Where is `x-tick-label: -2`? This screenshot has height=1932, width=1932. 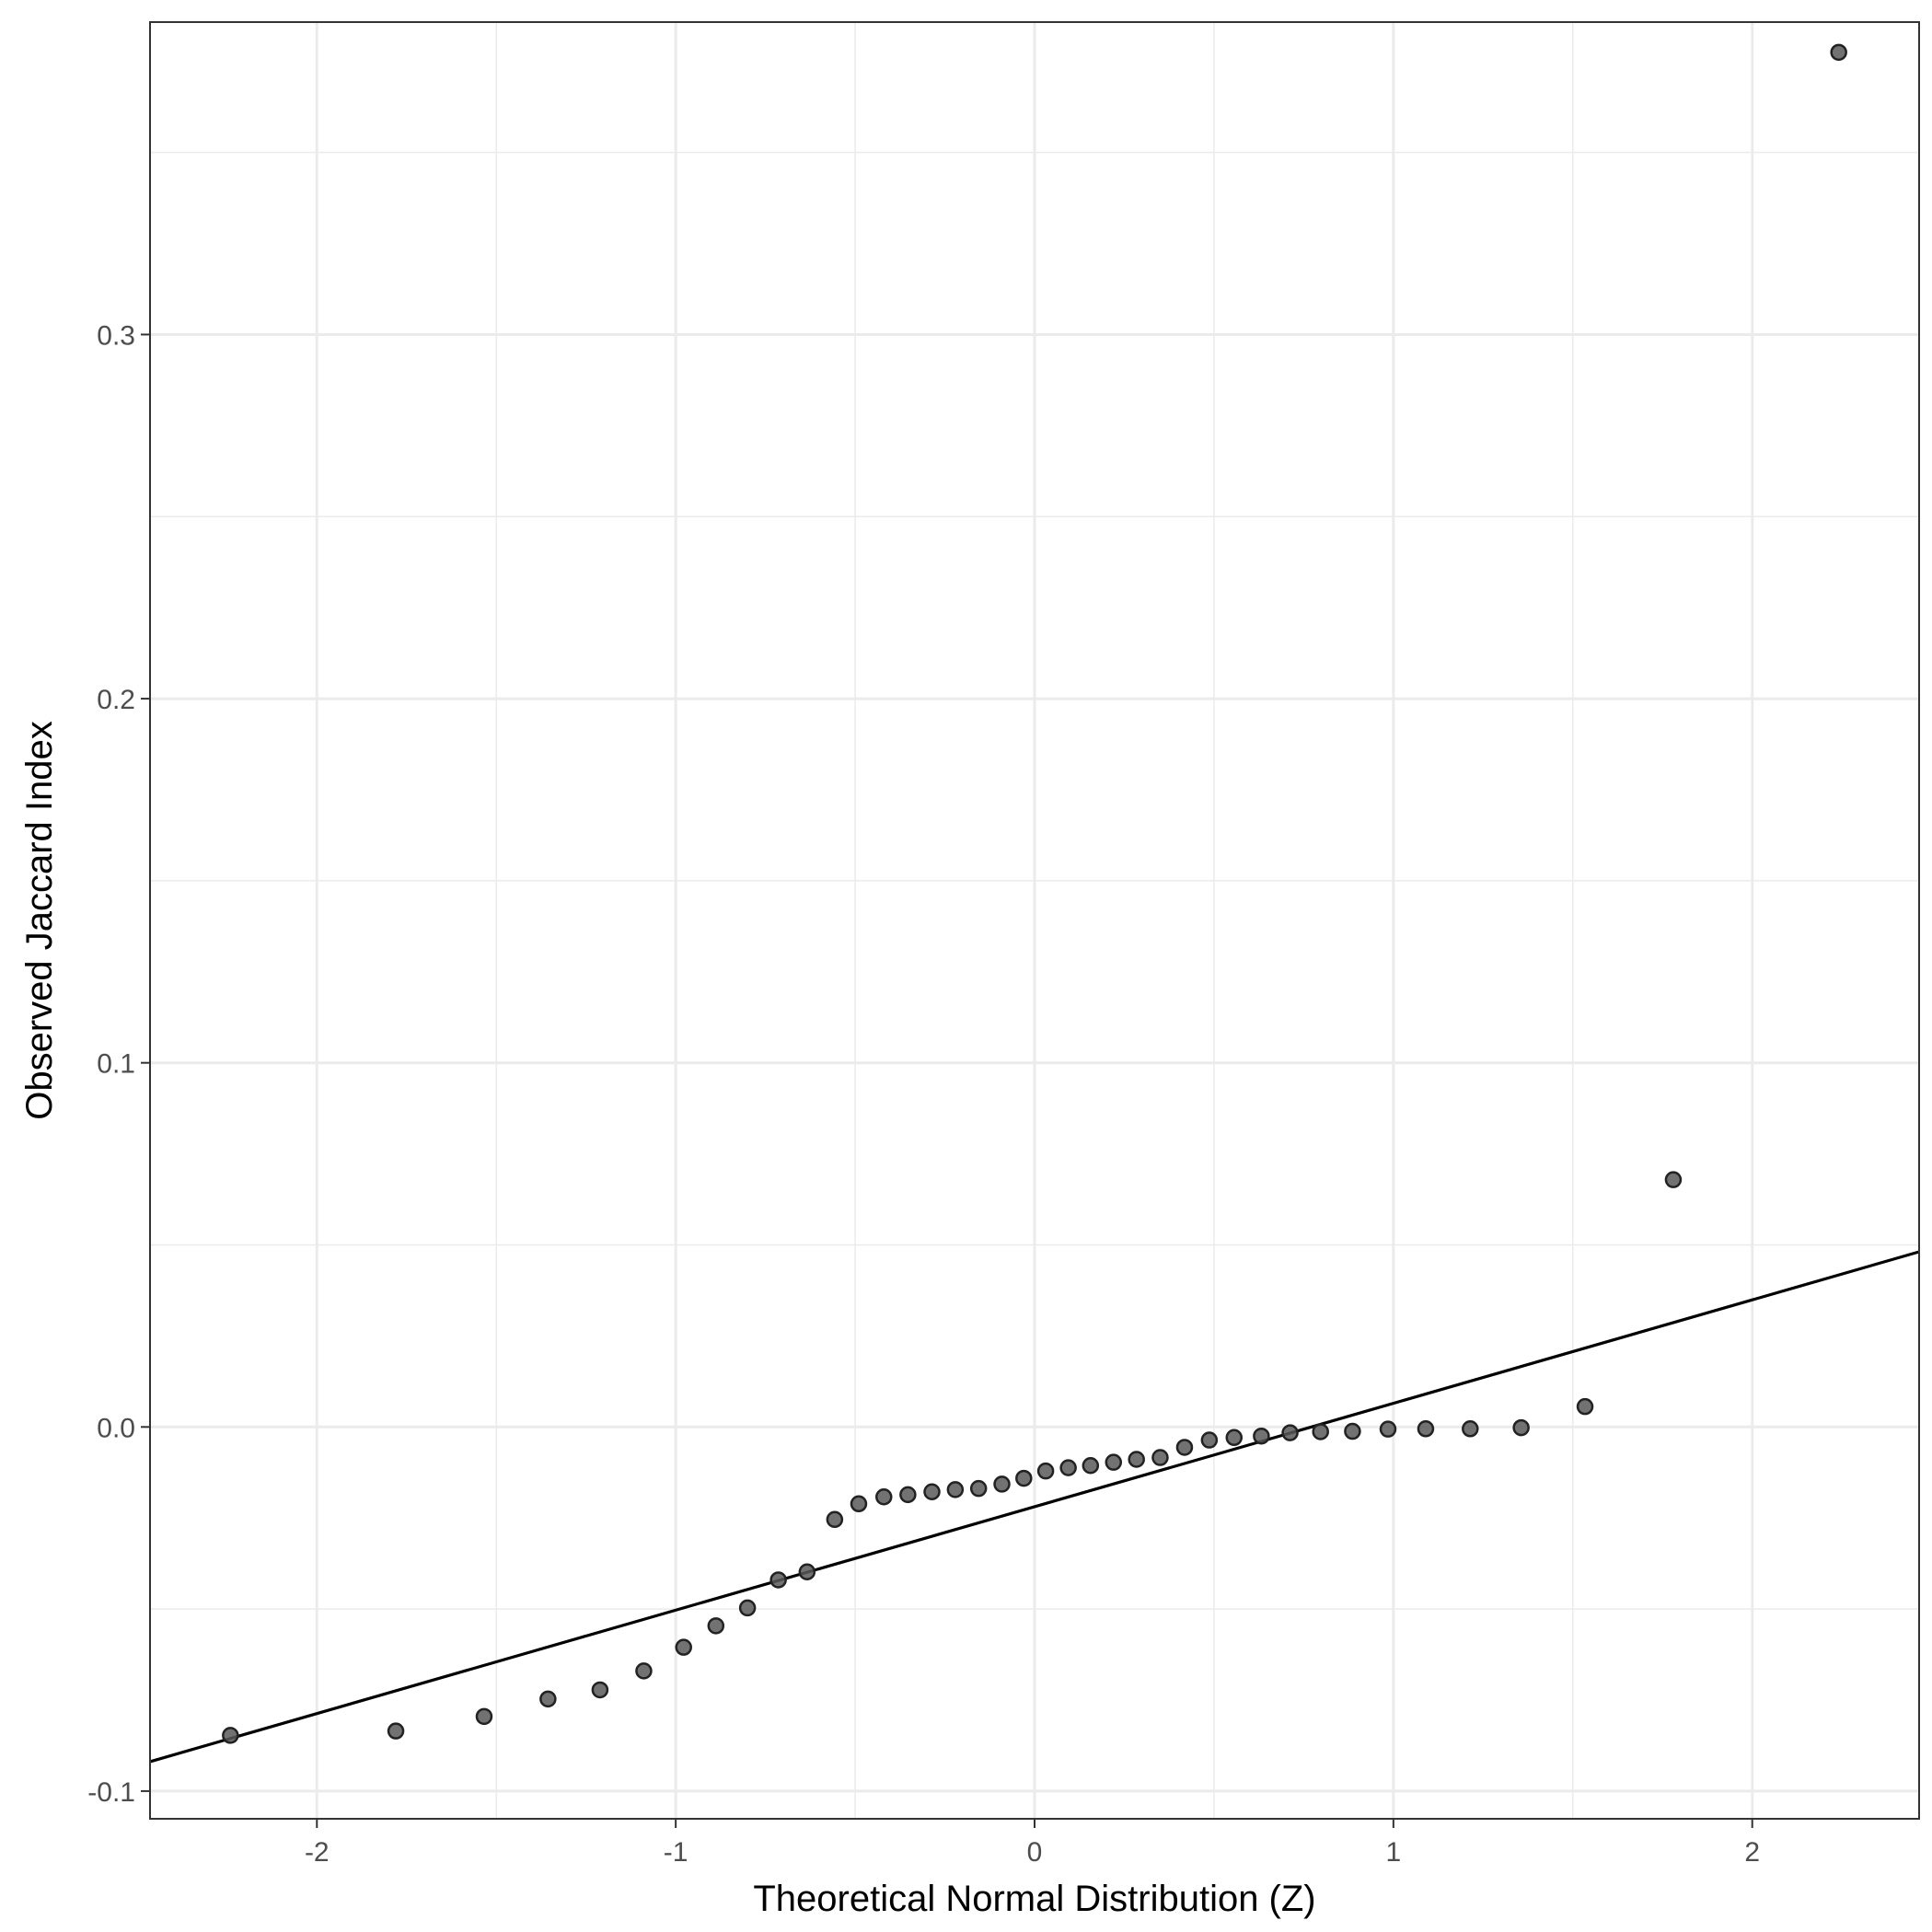
x-tick-label: -2 is located at coordinates (317, 1853).